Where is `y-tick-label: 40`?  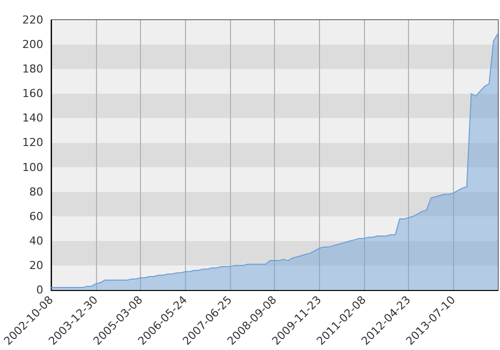 y-tick-label: 40 is located at coordinates (36, 241).